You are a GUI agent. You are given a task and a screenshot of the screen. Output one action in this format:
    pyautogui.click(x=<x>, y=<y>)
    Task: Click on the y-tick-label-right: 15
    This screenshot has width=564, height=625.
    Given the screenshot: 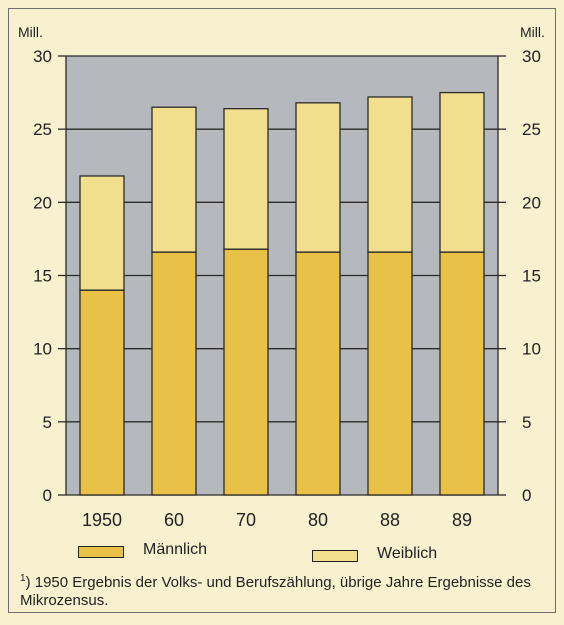 What is the action you would take?
    pyautogui.click(x=531, y=276)
    